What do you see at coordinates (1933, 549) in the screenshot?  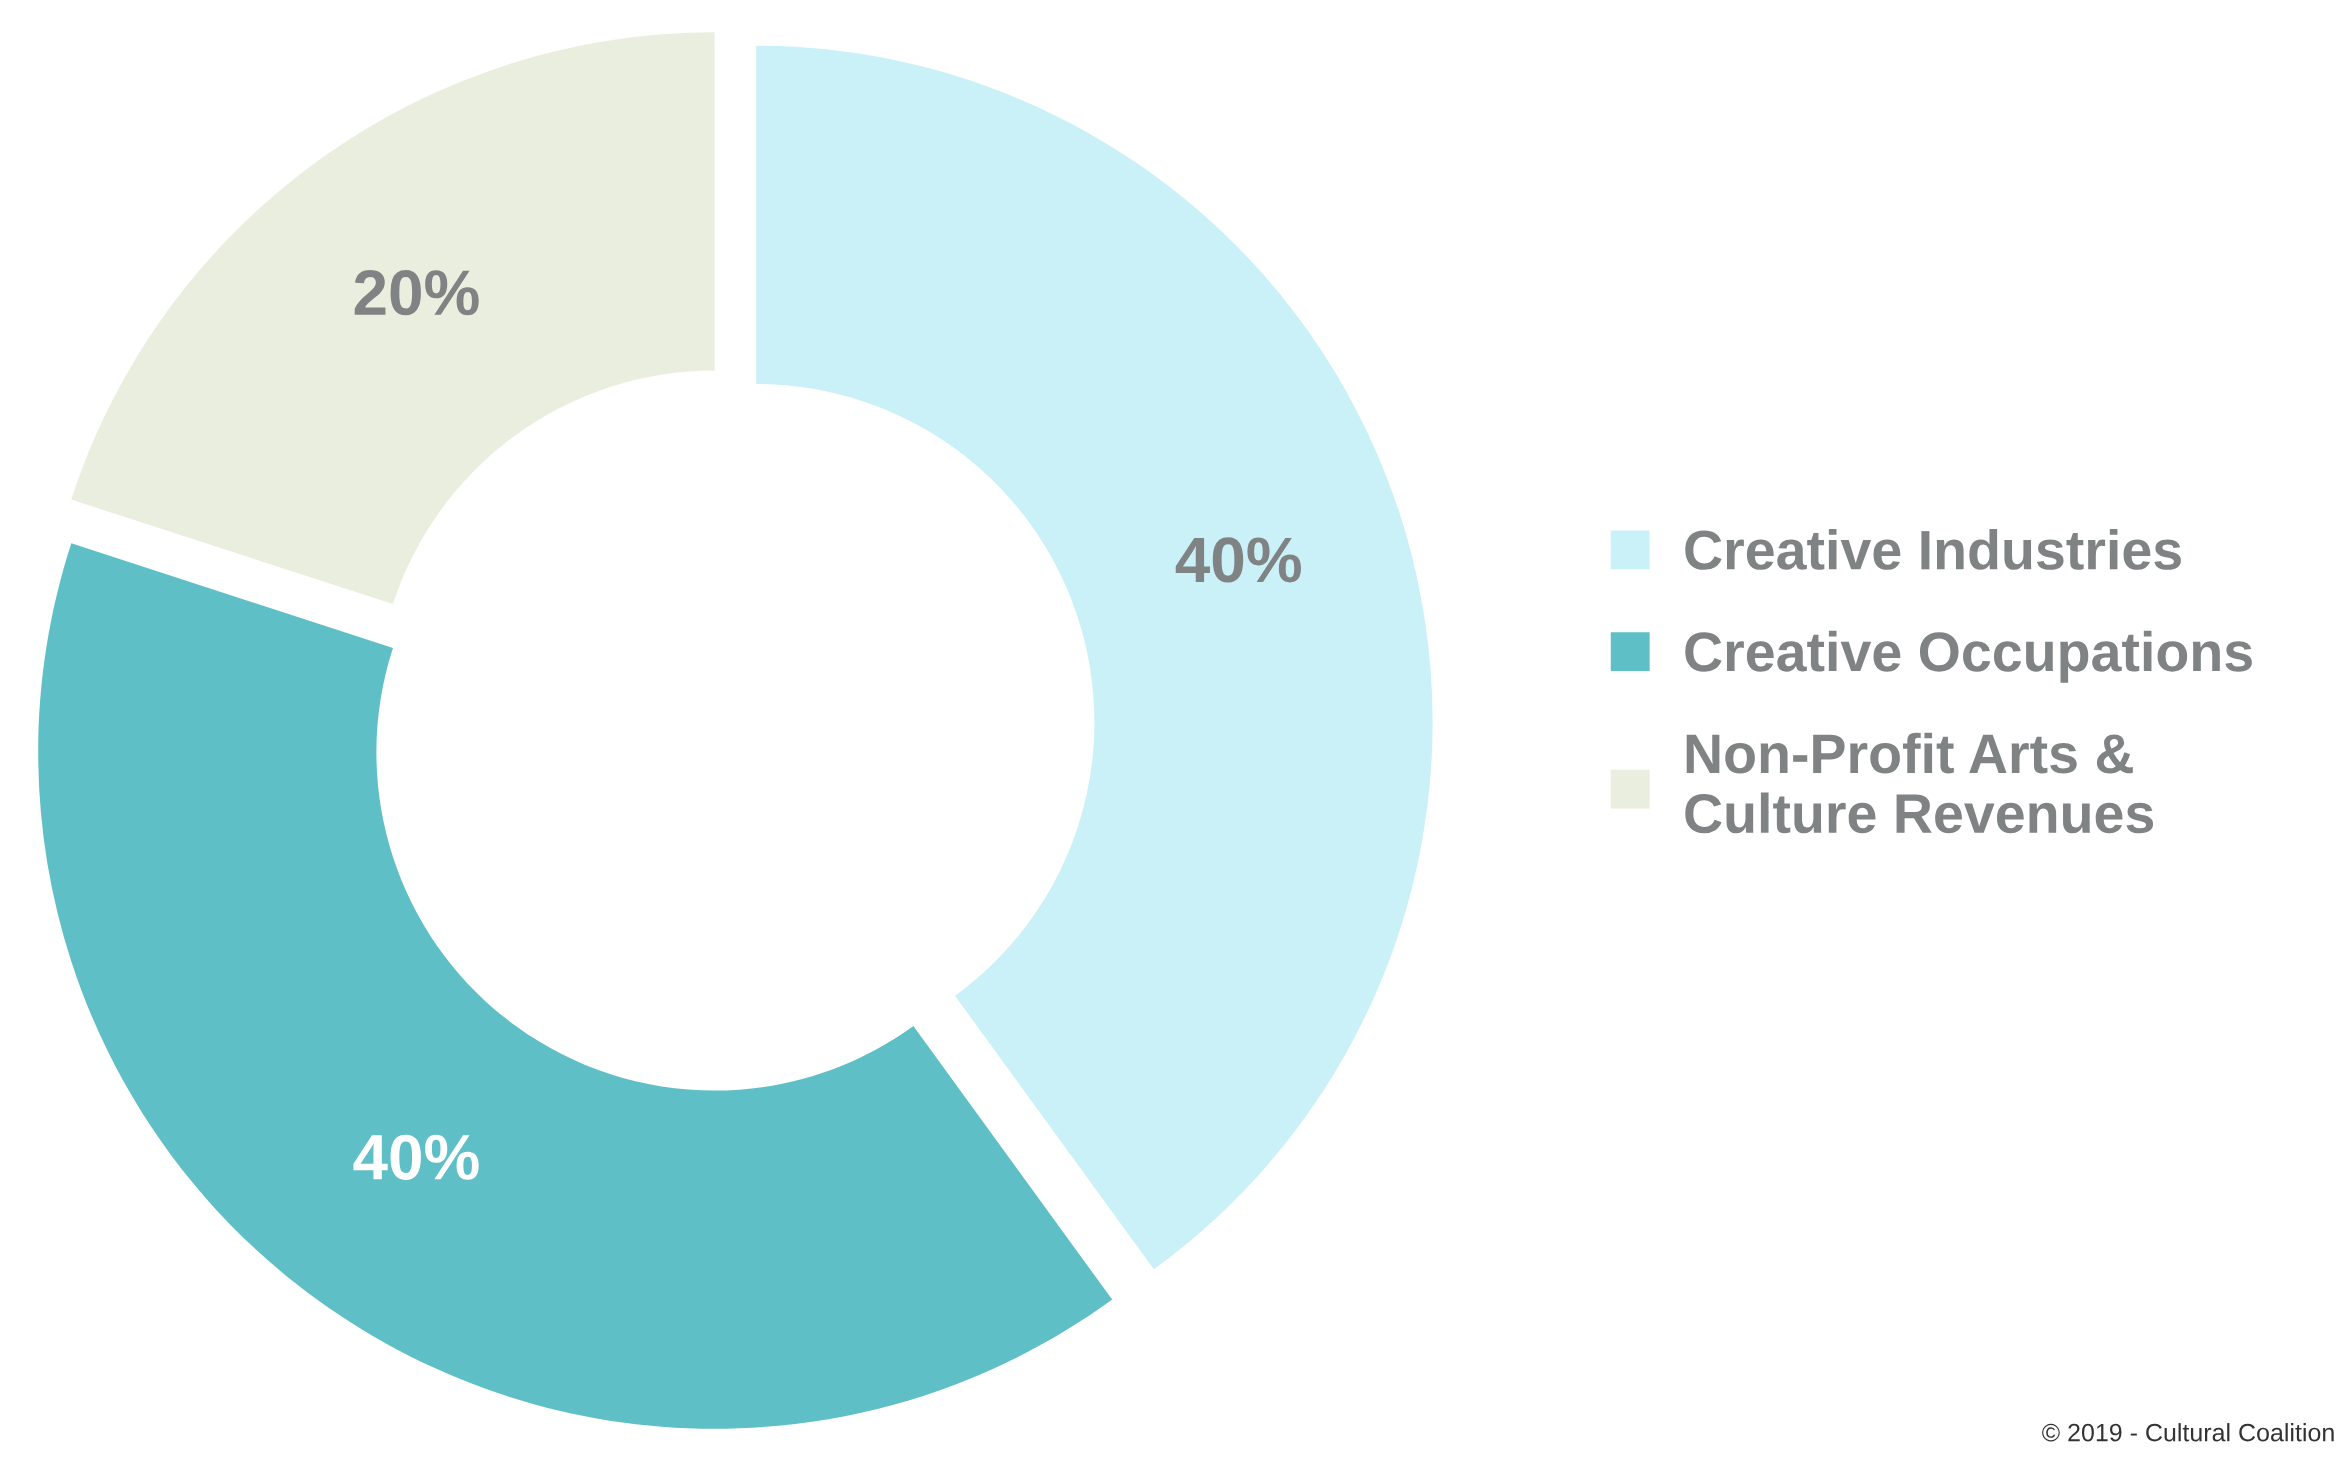 I see `legend-label: Creative Industries` at bounding box center [1933, 549].